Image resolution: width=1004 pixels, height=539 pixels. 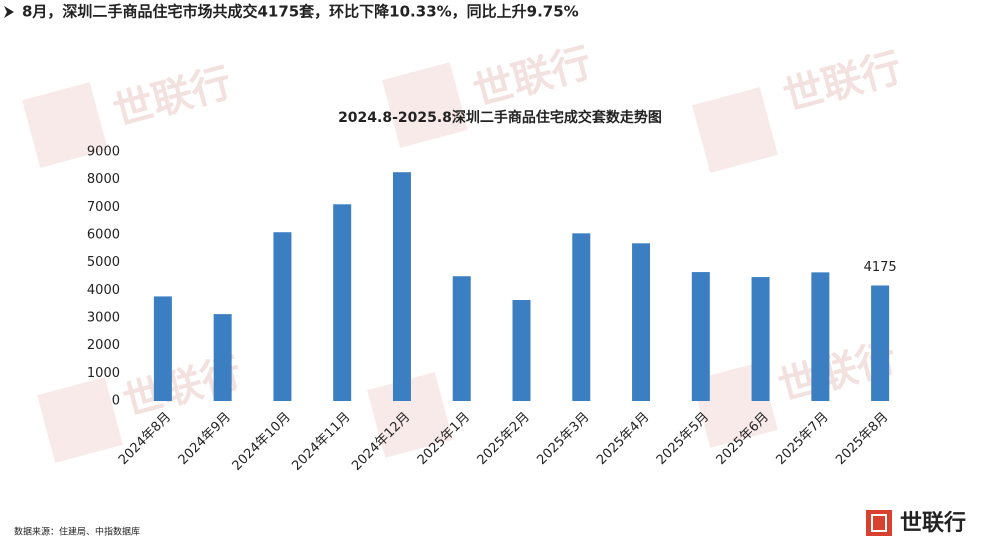 I want to click on data-label: 4175, so click(x=880, y=267).